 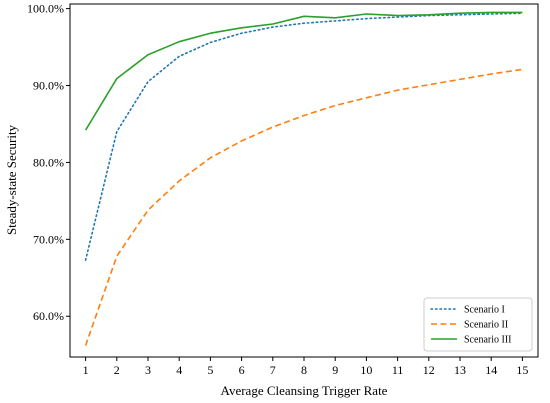 I want to click on y-axis-ticks: 60.0% 70.0% 80.0% 90.0% 100.0%, so click(x=48, y=162).